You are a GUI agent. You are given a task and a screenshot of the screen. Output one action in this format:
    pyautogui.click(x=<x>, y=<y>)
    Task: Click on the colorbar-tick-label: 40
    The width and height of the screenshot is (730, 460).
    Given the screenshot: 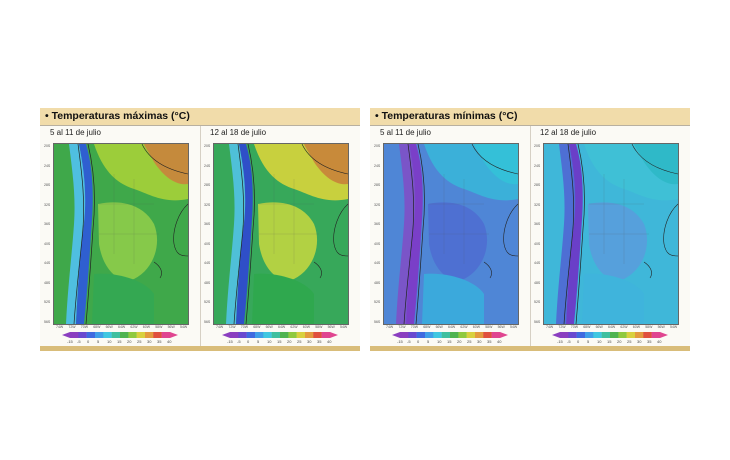 What is the action you would take?
    pyautogui.click(x=169, y=341)
    